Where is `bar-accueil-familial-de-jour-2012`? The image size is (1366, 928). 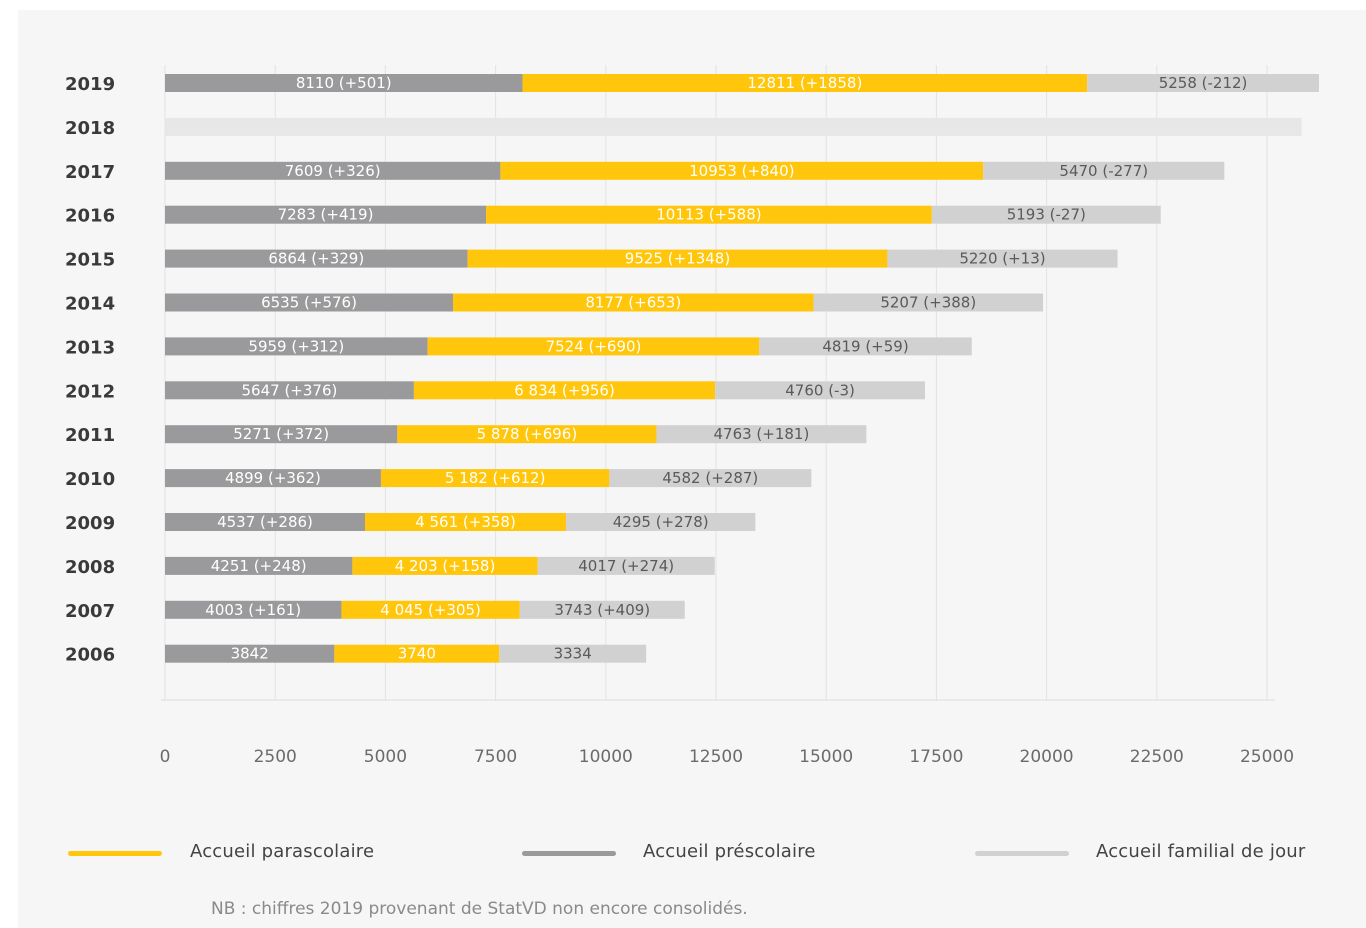
bar-accueil-familial-de-jour-2012 is located at coordinates (820, 390).